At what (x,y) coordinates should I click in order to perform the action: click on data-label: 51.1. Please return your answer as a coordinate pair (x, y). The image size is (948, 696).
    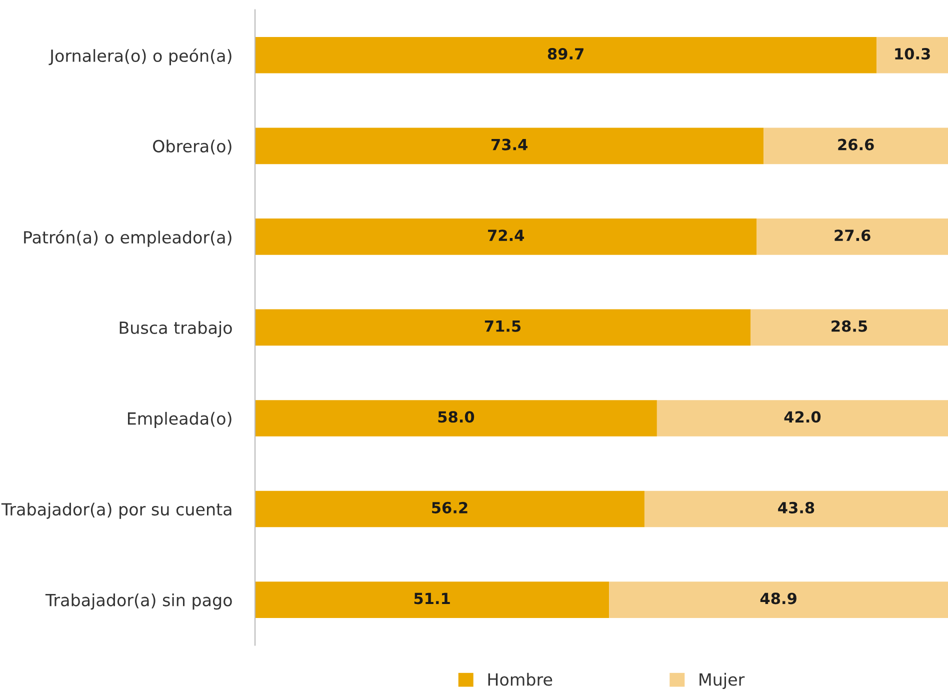
    Looking at the image, I should click on (432, 598).